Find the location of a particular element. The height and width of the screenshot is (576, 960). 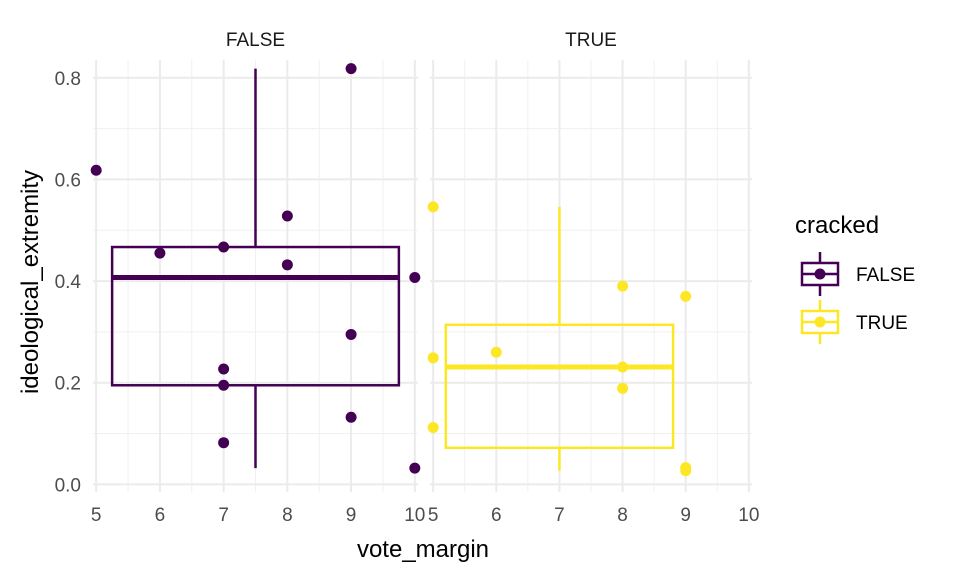

facet-strip-label: FALSE is located at coordinates (255, 40).